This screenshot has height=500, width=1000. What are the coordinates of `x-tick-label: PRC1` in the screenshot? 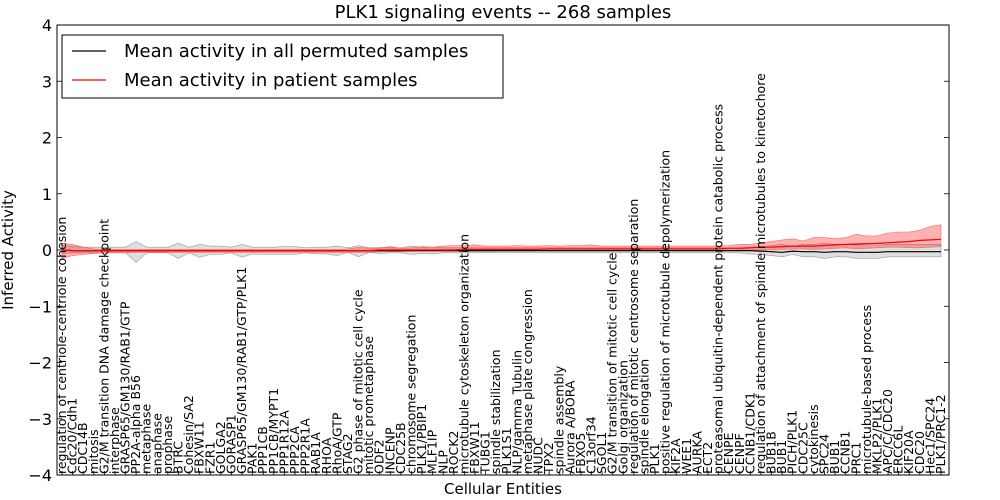 It's located at (855, 458).